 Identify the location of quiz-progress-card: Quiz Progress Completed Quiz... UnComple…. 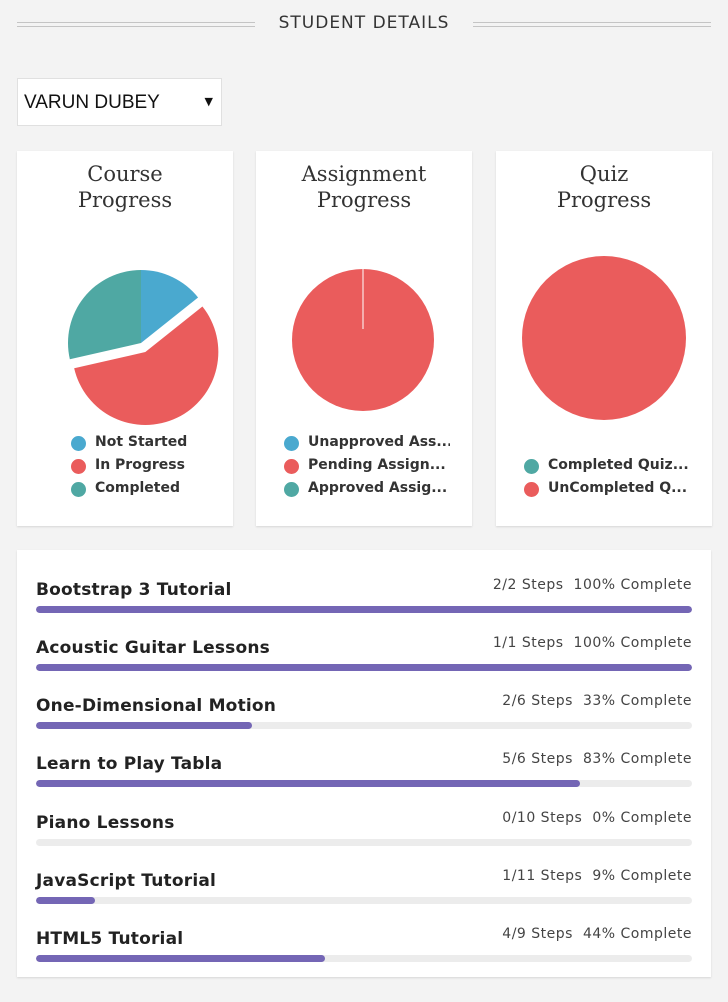
(604, 338).